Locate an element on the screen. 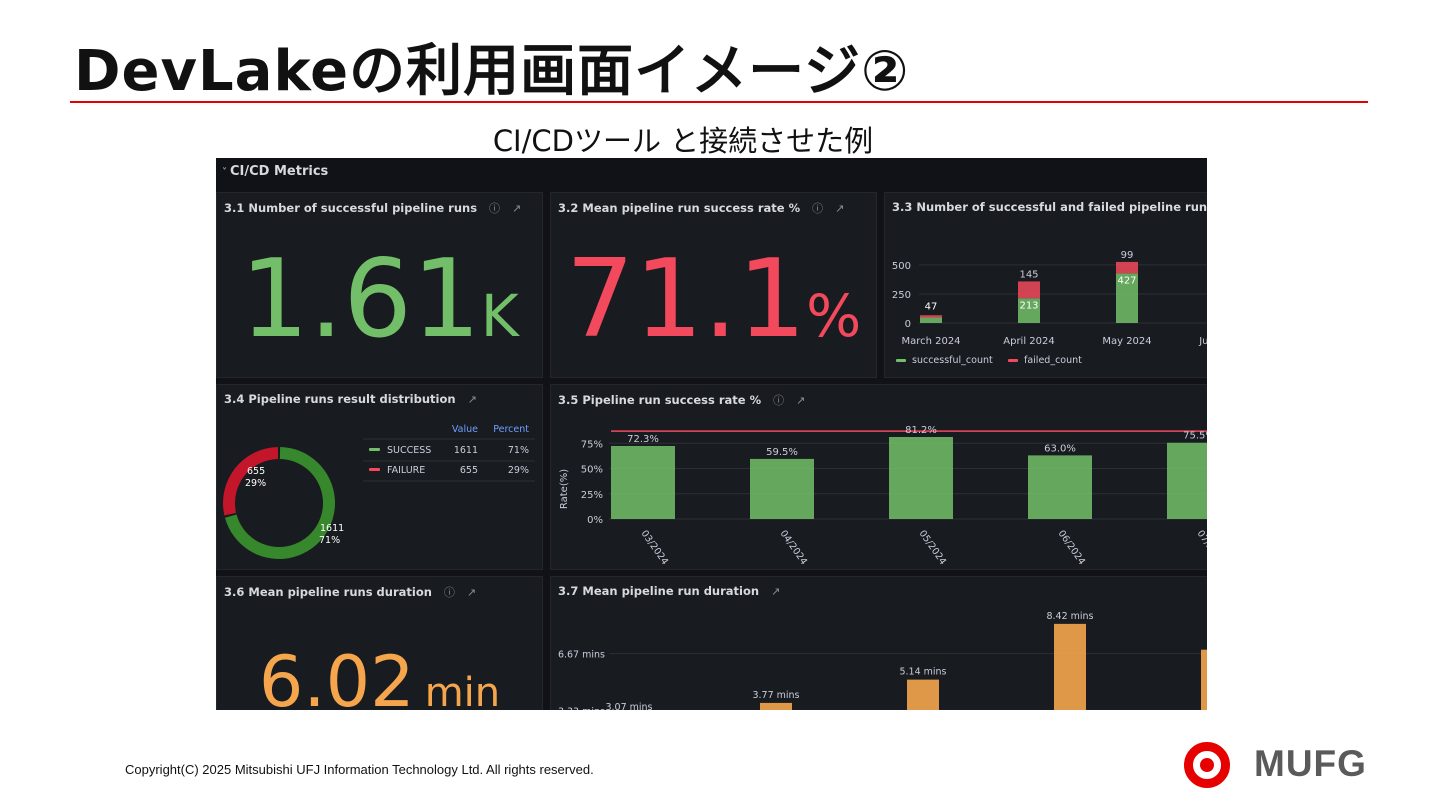 The image size is (1440, 810). slide-title: DevLakeの利用画面イメージ② is located at coordinates (492, 71).